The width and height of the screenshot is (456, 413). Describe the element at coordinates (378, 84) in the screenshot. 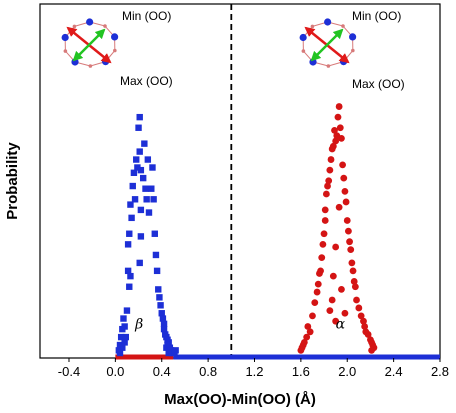

I see `inset-right-max-label: Max (OO)` at that location.